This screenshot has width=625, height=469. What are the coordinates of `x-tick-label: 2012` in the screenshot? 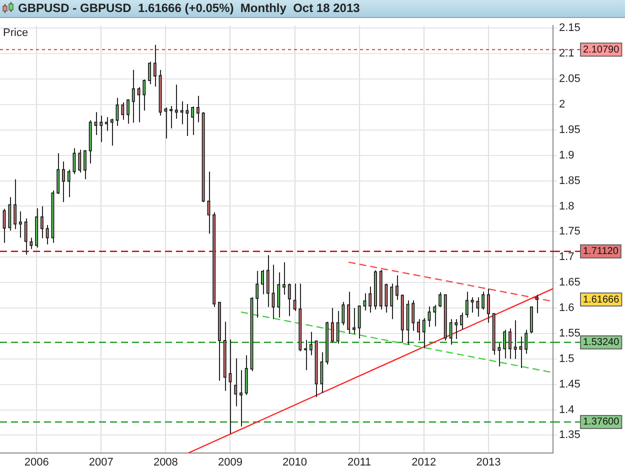 It's located at (424, 462).